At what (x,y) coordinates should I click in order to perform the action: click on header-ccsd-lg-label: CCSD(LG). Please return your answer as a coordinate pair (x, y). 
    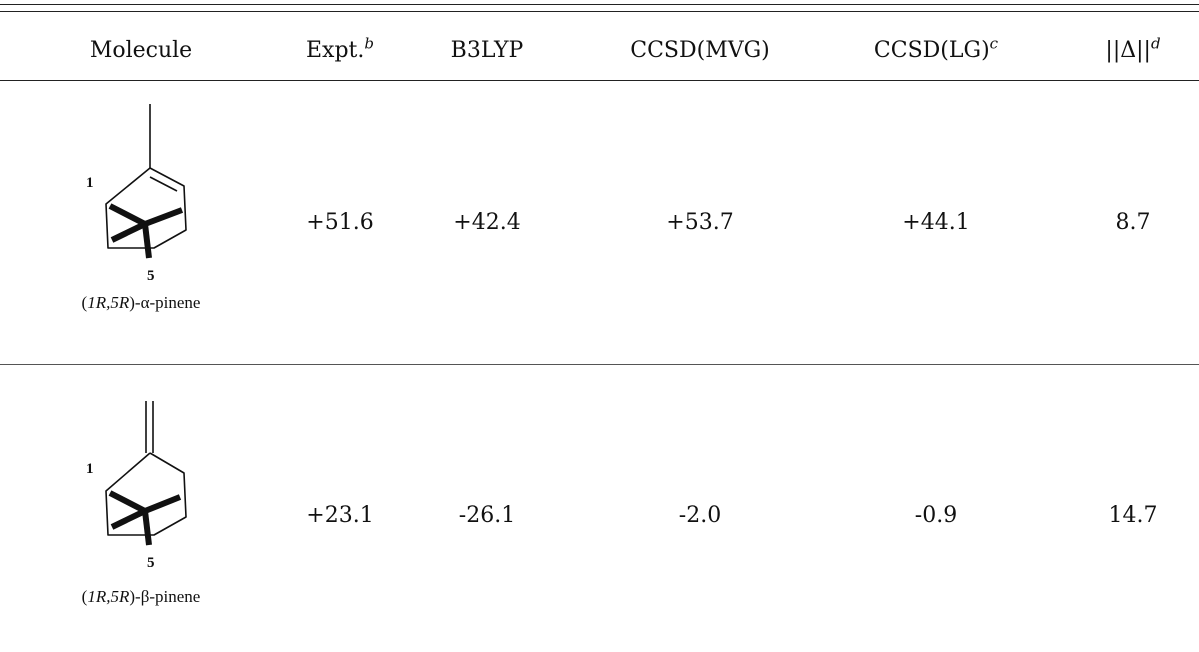
    Looking at the image, I should click on (931, 50).